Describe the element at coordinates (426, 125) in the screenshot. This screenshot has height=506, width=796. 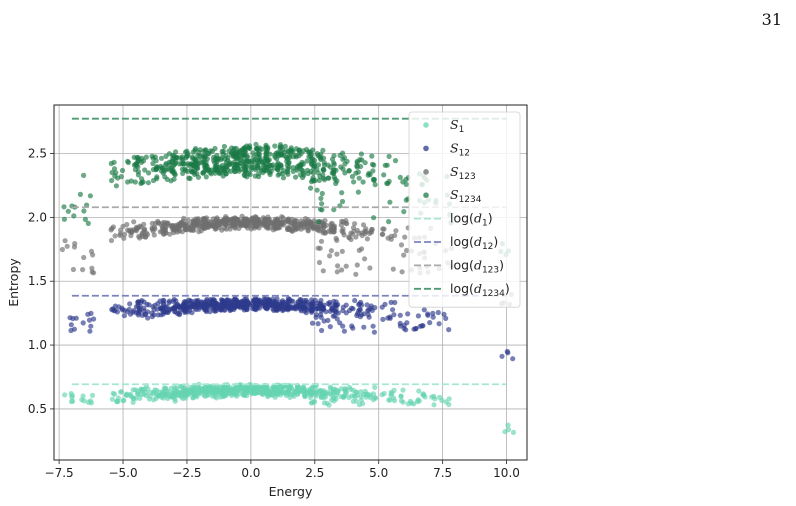
I see `legend-marker` at that location.